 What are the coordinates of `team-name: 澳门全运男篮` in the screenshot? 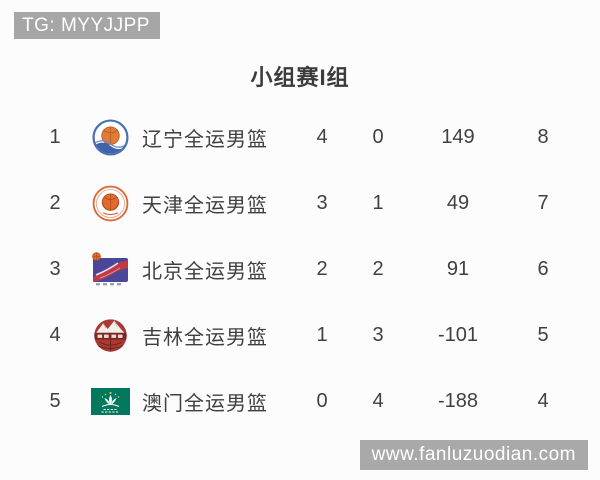 It's located at (205, 403).